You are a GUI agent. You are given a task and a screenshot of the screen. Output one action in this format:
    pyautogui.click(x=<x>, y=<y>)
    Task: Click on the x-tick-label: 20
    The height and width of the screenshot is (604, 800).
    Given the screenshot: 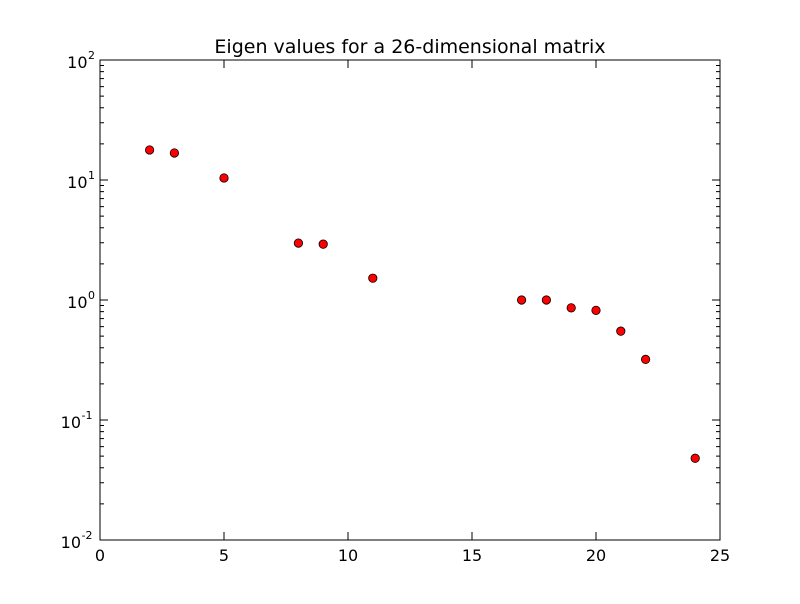 What is the action you would take?
    pyautogui.click(x=596, y=555)
    